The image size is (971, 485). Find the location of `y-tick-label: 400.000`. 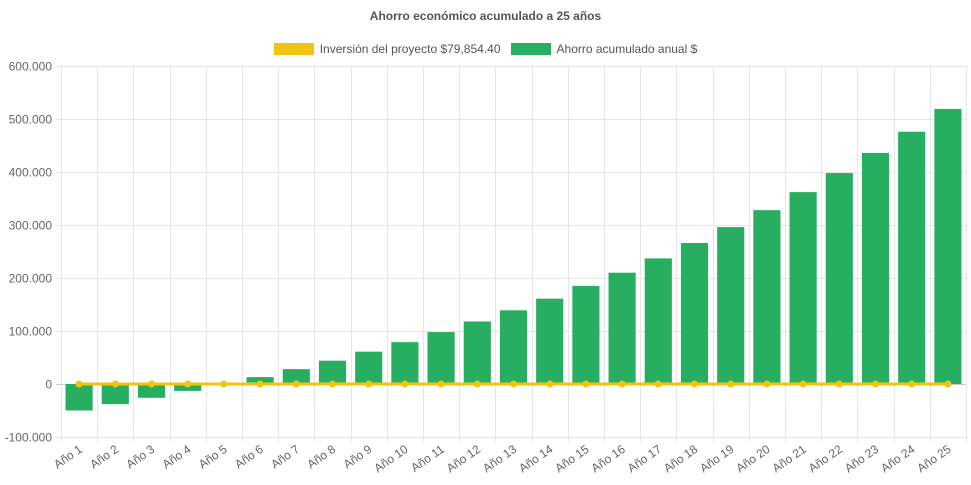

y-tick-label: 400.000 is located at coordinates (31, 173).